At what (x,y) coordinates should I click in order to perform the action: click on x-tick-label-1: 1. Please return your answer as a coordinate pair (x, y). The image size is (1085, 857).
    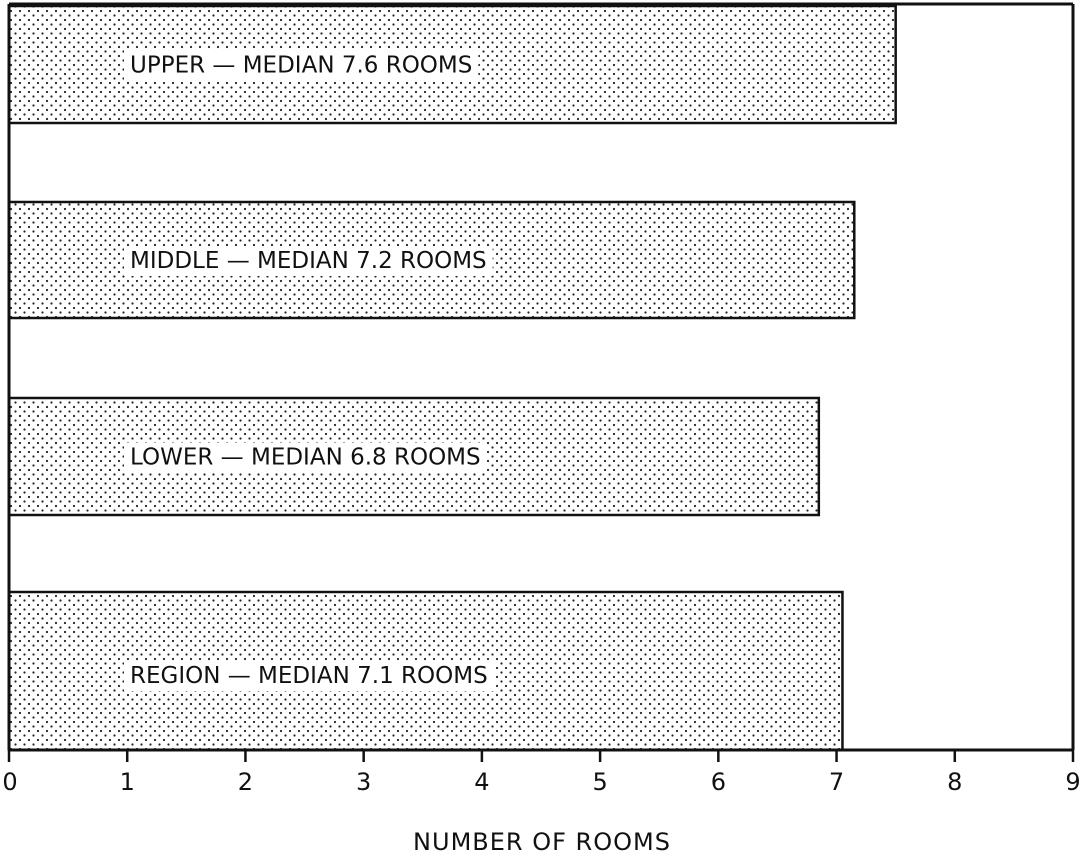
    Looking at the image, I should click on (127, 782).